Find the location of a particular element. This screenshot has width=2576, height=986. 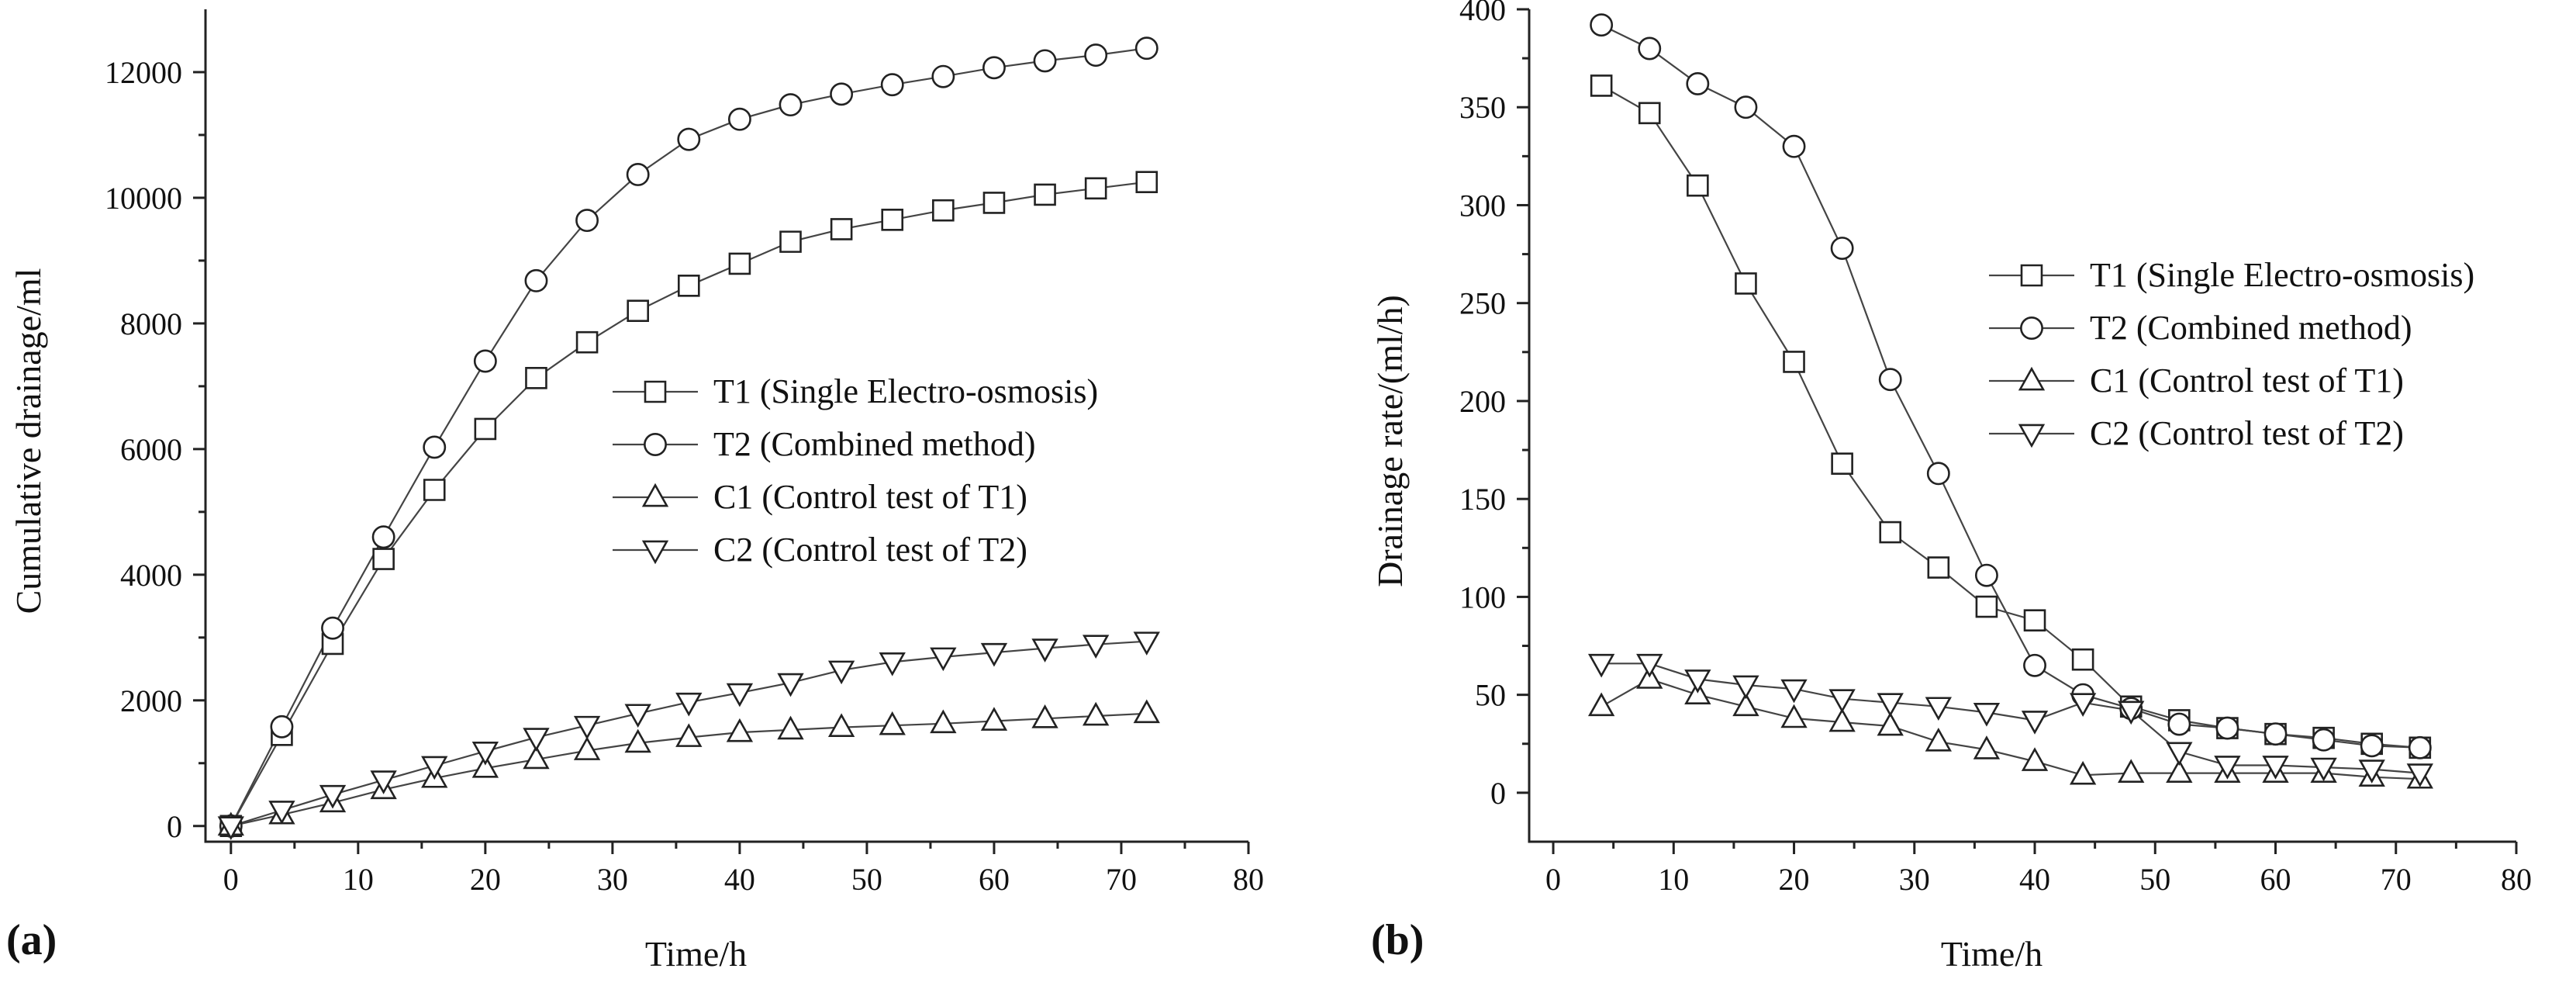

panel-label: (b) is located at coordinates (1397, 940).